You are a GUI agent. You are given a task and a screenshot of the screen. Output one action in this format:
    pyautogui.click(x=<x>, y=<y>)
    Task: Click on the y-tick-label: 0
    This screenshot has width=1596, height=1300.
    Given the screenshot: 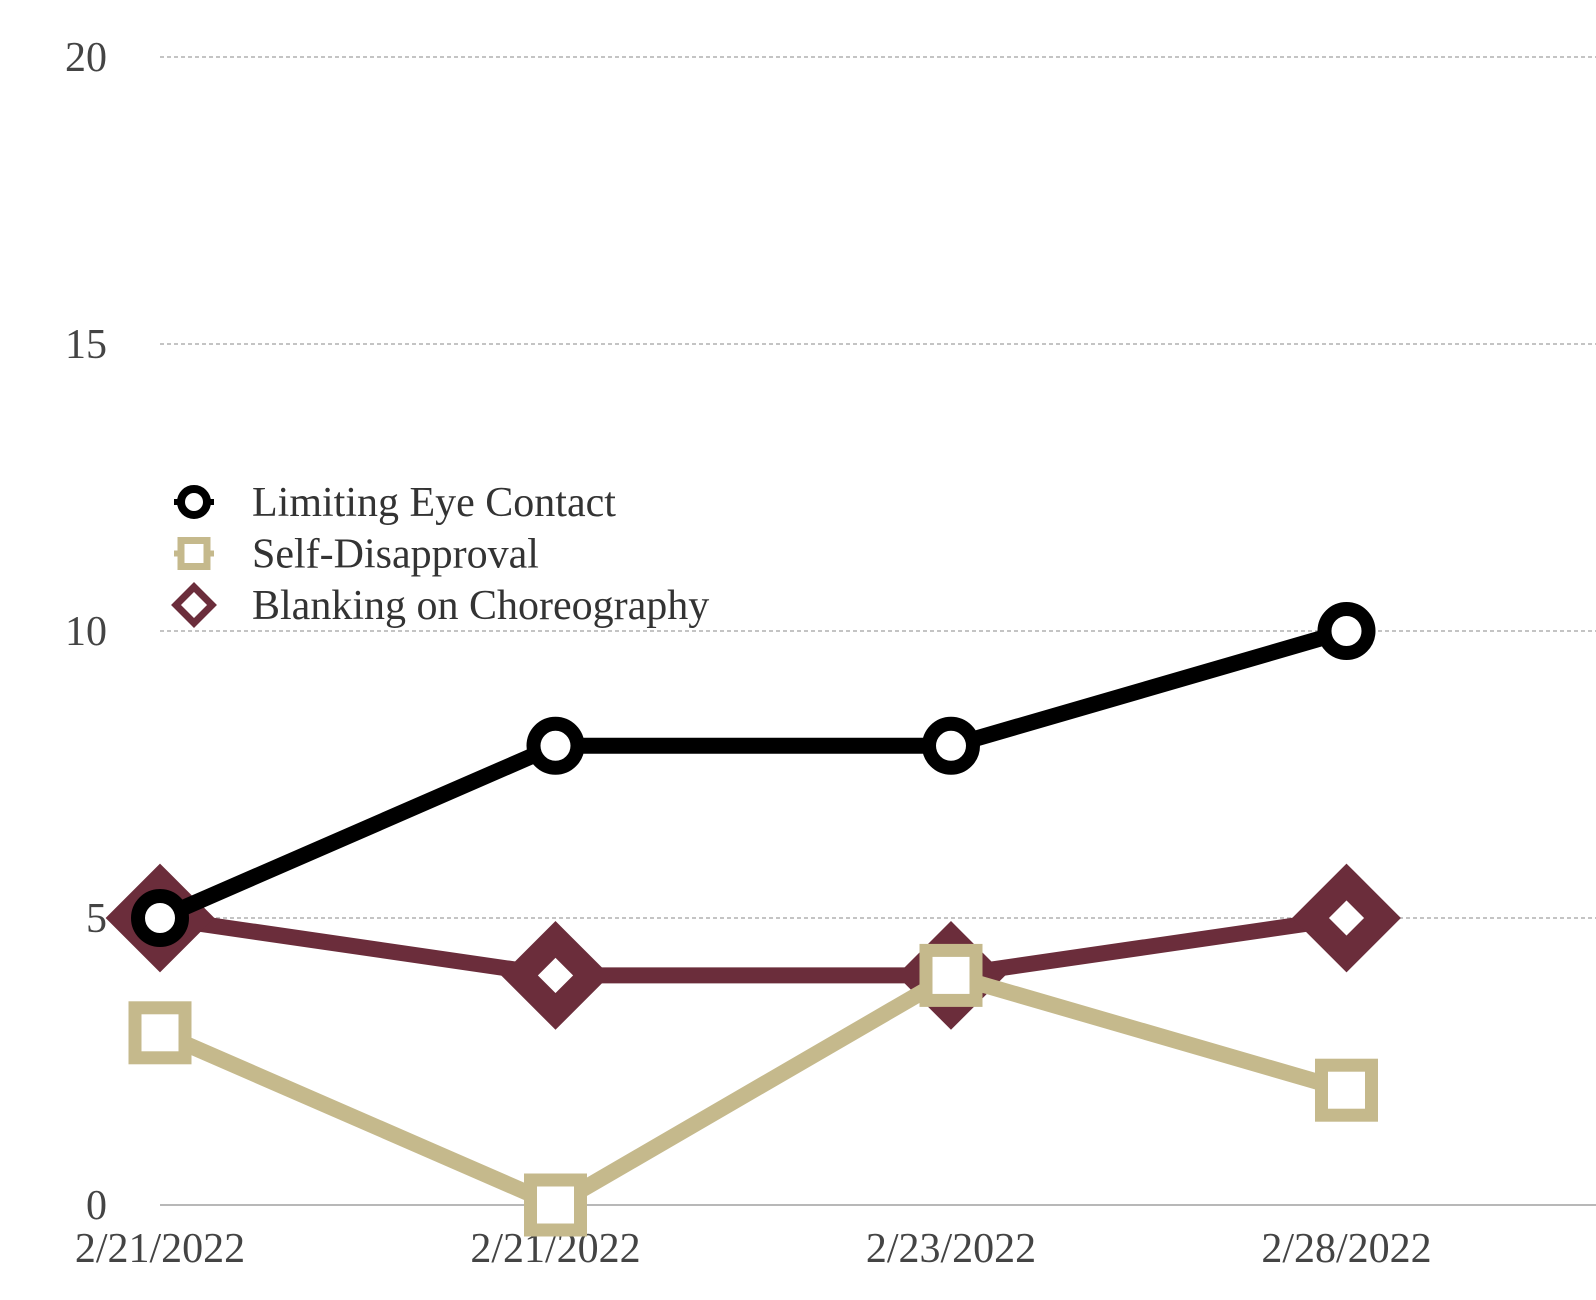 What is the action you would take?
    pyautogui.click(x=96, y=1206)
    